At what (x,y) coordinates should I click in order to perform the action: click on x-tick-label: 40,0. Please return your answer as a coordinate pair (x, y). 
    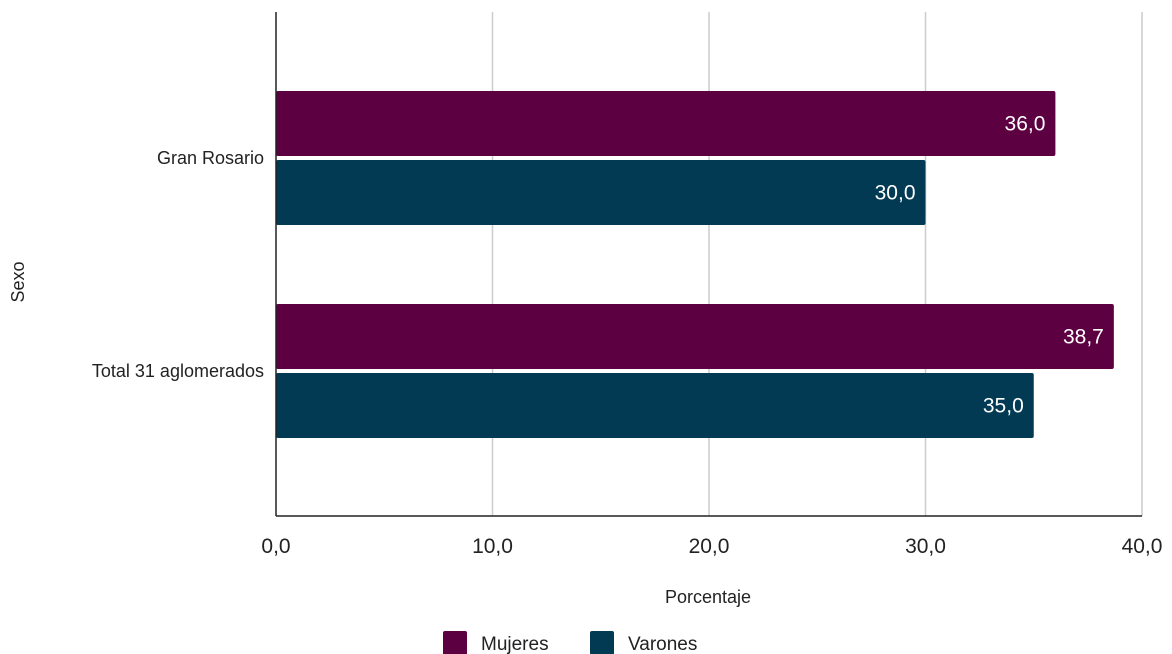
    Looking at the image, I should click on (1142, 546).